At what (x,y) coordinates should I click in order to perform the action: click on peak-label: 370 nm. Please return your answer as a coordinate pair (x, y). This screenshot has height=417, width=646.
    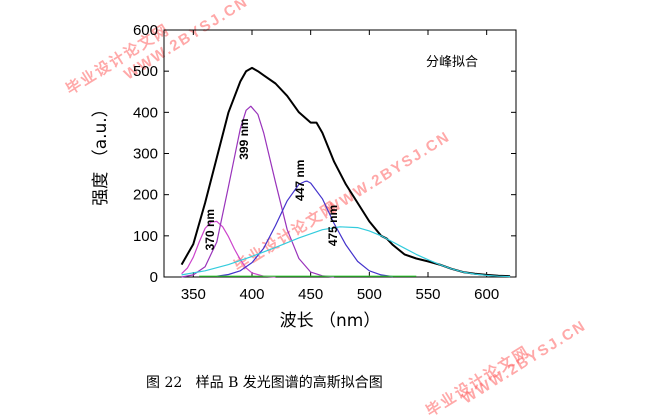
    Looking at the image, I should click on (210, 229).